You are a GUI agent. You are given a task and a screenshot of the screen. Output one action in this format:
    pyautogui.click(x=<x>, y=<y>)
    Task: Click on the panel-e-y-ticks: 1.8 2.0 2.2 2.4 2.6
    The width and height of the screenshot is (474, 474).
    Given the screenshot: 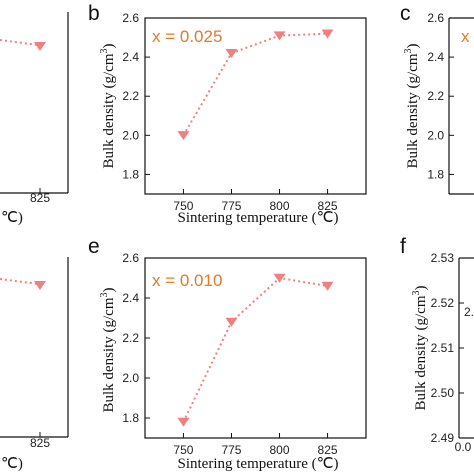 What is the action you would take?
    pyautogui.click(x=136, y=338)
    